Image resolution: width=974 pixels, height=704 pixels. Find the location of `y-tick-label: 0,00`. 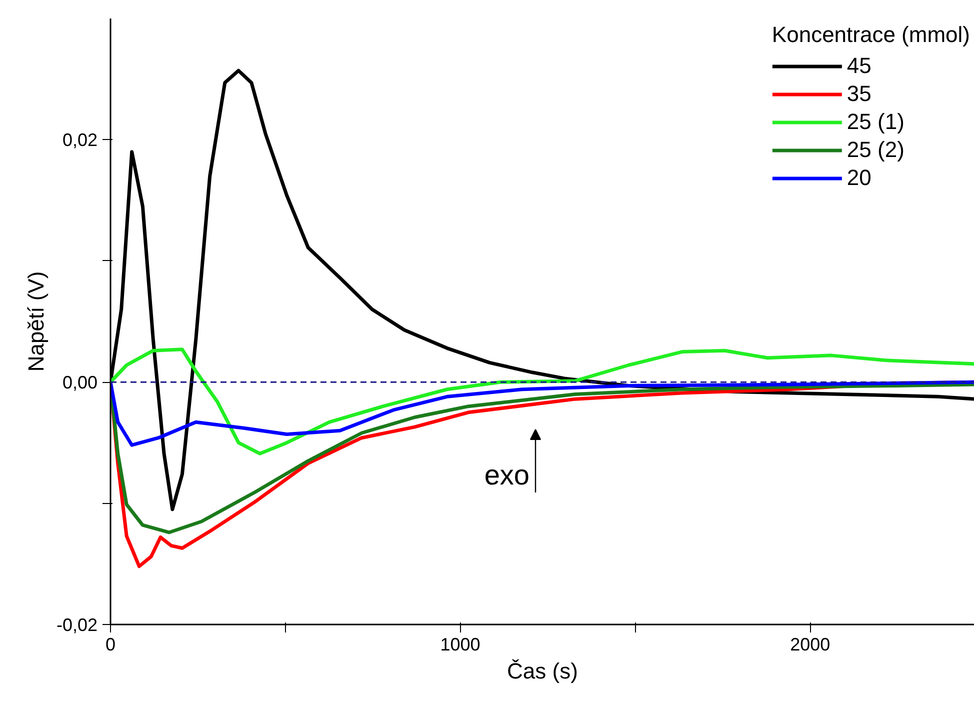

y-tick-label: 0,00 is located at coordinates (80, 382).